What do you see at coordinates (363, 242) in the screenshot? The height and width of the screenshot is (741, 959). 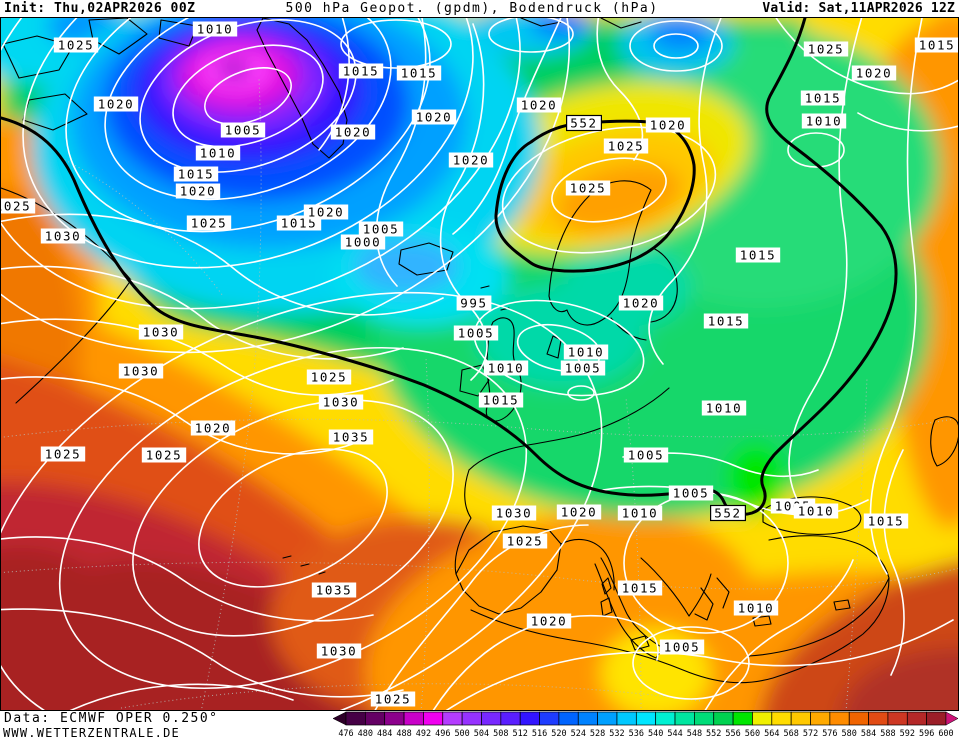 I see `svg-text: 1000` at bounding box center [363, 242].